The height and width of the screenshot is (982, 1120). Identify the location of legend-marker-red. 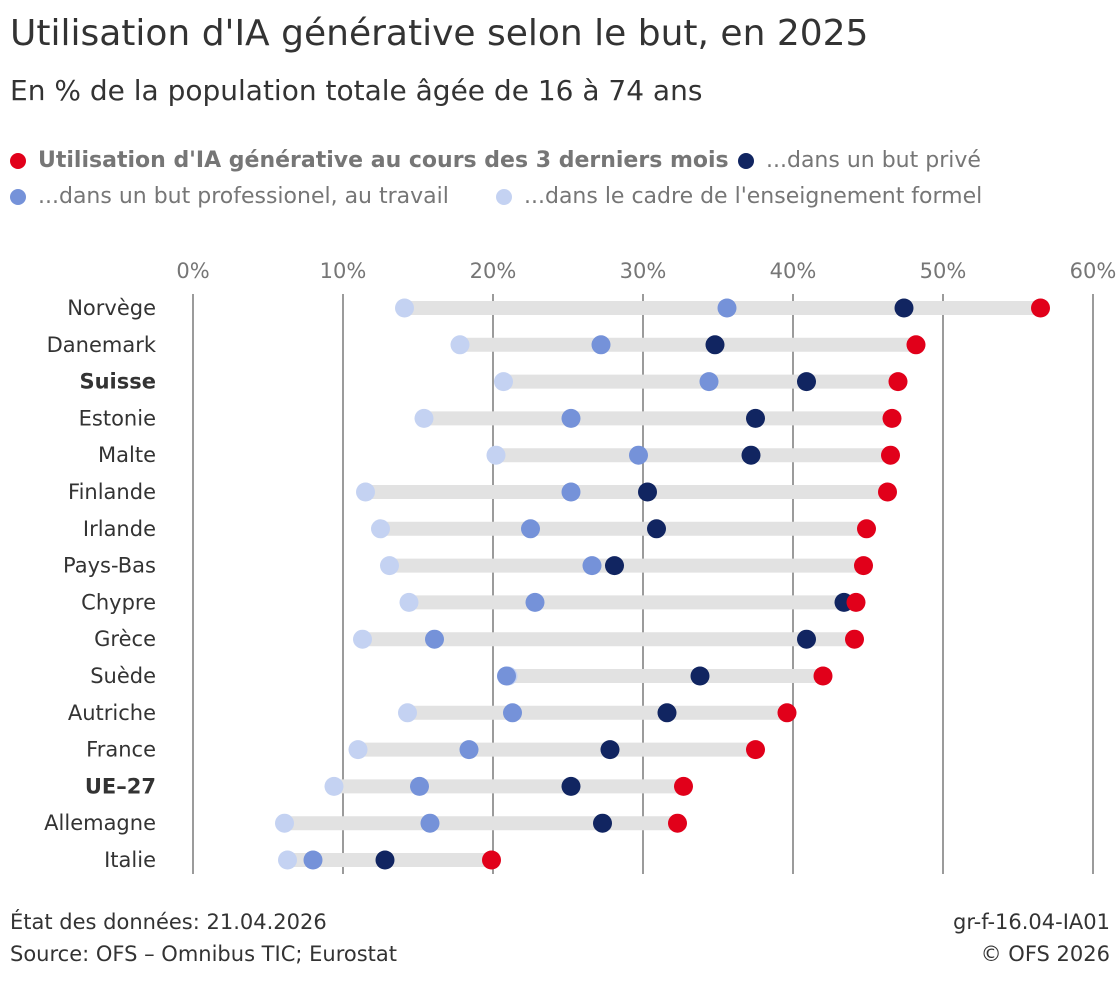
(18, 160).